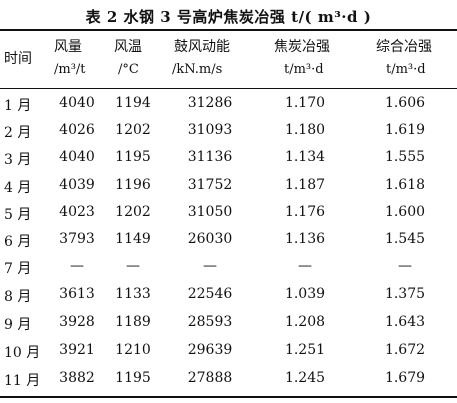  What do you see at coordinates (133, 185) in the screenshot?
I see `cell-air-temp: 1196` at bounding box center [133, 185].